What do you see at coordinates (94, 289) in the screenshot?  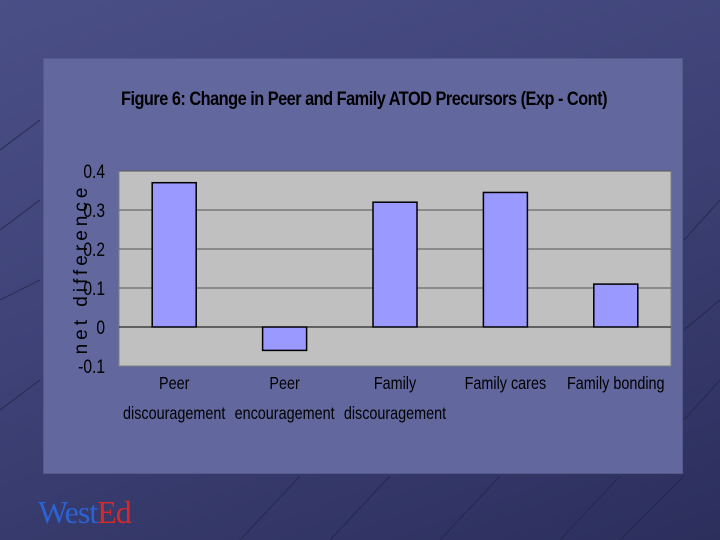 I see `y-tick-label: 0.1` at bounding box center [94, 289].